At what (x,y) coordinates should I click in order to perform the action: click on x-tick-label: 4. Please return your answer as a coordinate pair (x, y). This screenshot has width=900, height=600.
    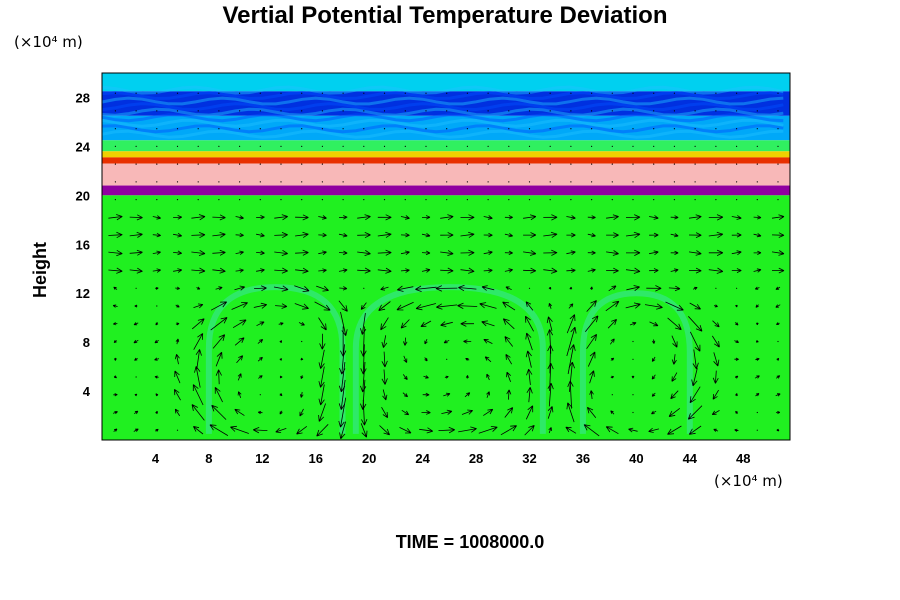
    Looking at the image, I should click on (156, 458).